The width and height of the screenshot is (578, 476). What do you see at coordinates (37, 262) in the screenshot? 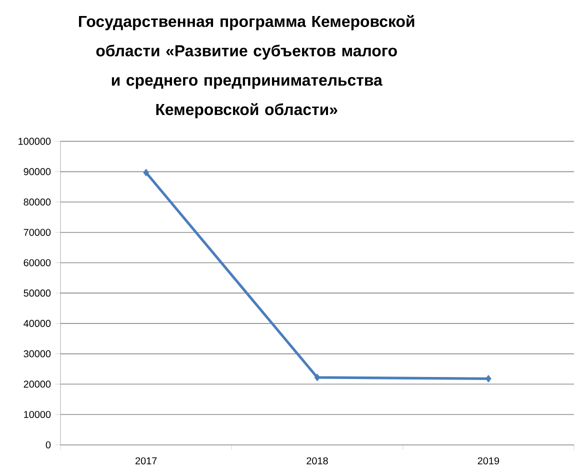
I see `y-tick-label: 60000` at bounding box center [37, 262].